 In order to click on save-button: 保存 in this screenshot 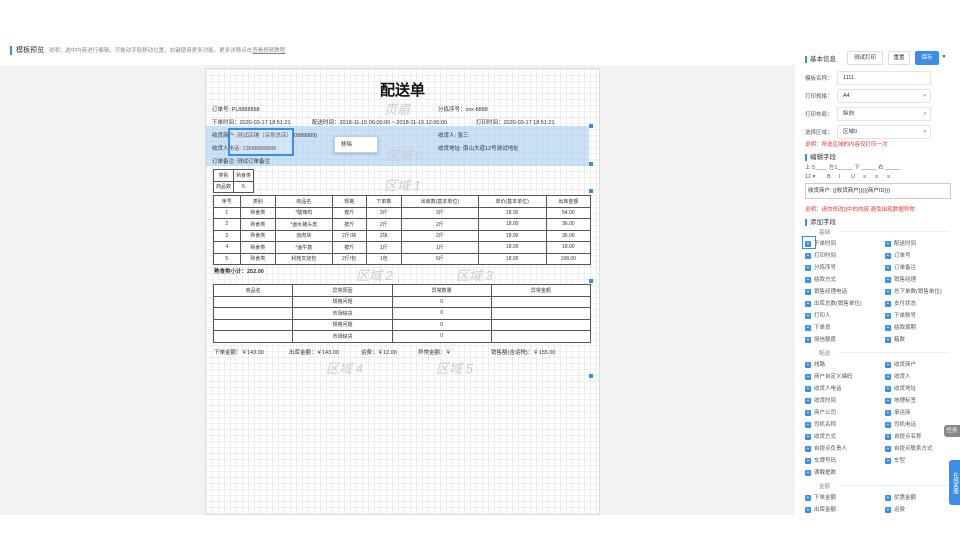, I will do `click(927, 58)`.